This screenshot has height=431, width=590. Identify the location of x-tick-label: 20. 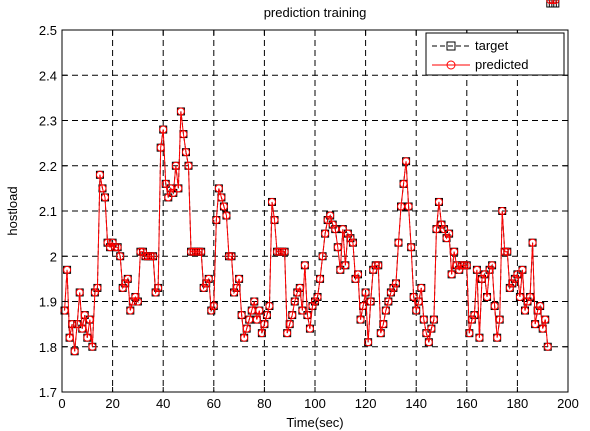
(112, 403).